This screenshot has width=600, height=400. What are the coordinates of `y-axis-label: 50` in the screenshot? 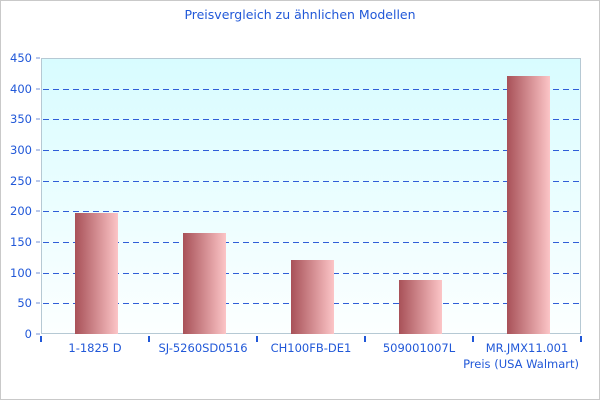 It's located at (24, 303).